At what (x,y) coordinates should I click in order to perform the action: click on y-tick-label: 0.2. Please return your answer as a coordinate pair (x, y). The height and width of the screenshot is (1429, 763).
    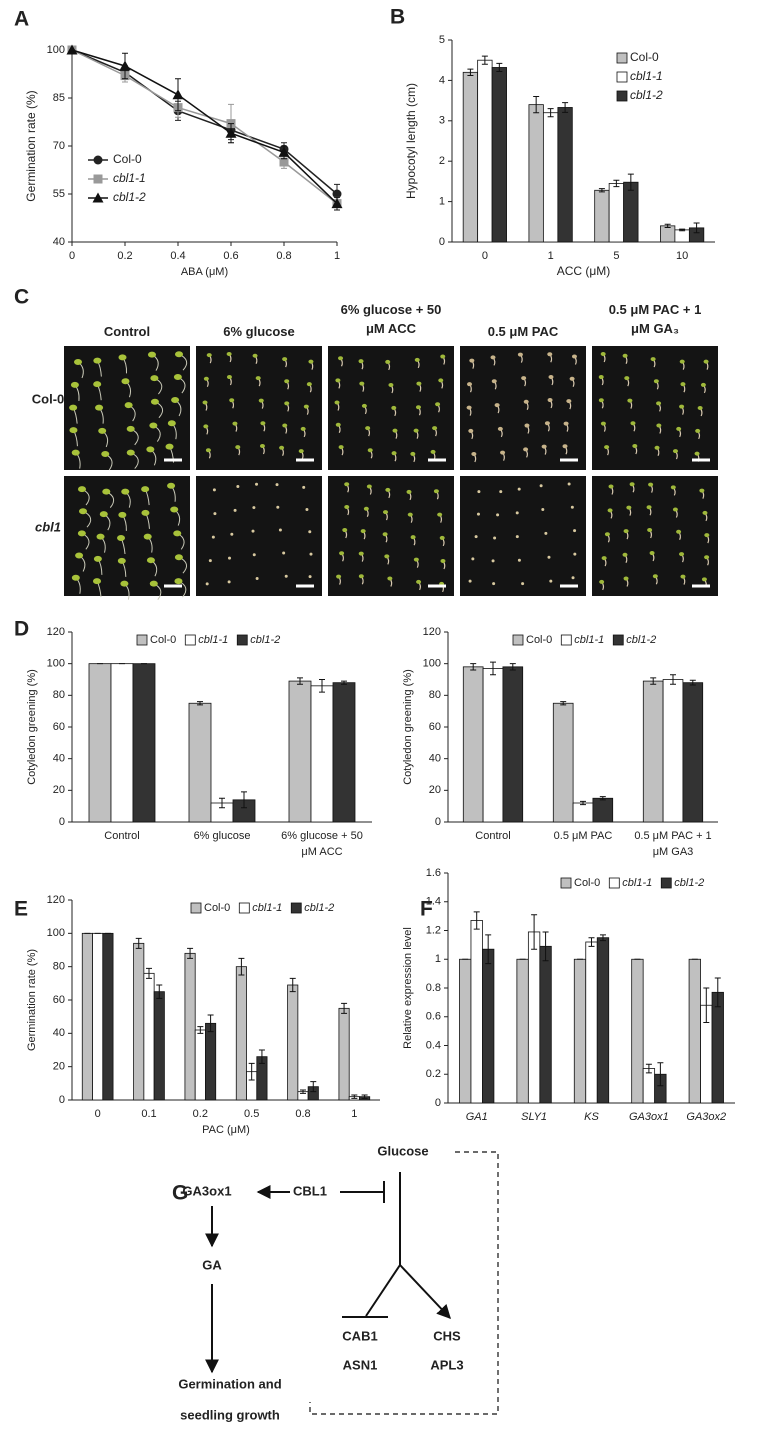
    Looking at the image, I should click on (433, 1074).